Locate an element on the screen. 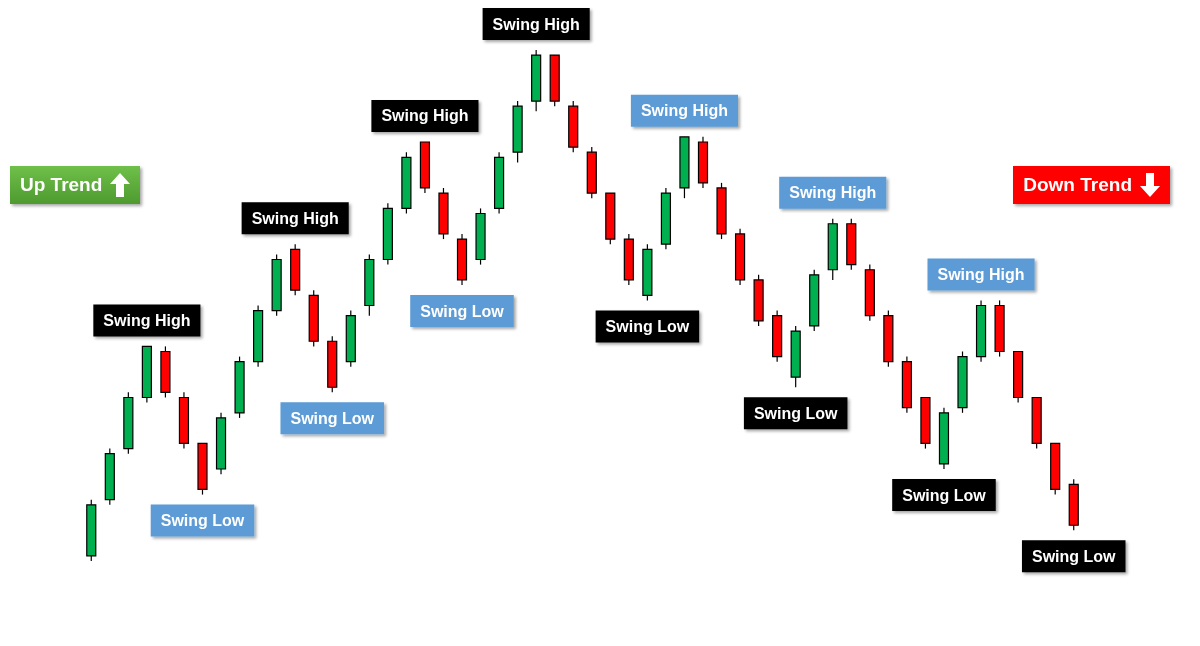 The width and height of the screenshot is (1200, 646). annotation: Up Trend is located at coordinates (61, 185).